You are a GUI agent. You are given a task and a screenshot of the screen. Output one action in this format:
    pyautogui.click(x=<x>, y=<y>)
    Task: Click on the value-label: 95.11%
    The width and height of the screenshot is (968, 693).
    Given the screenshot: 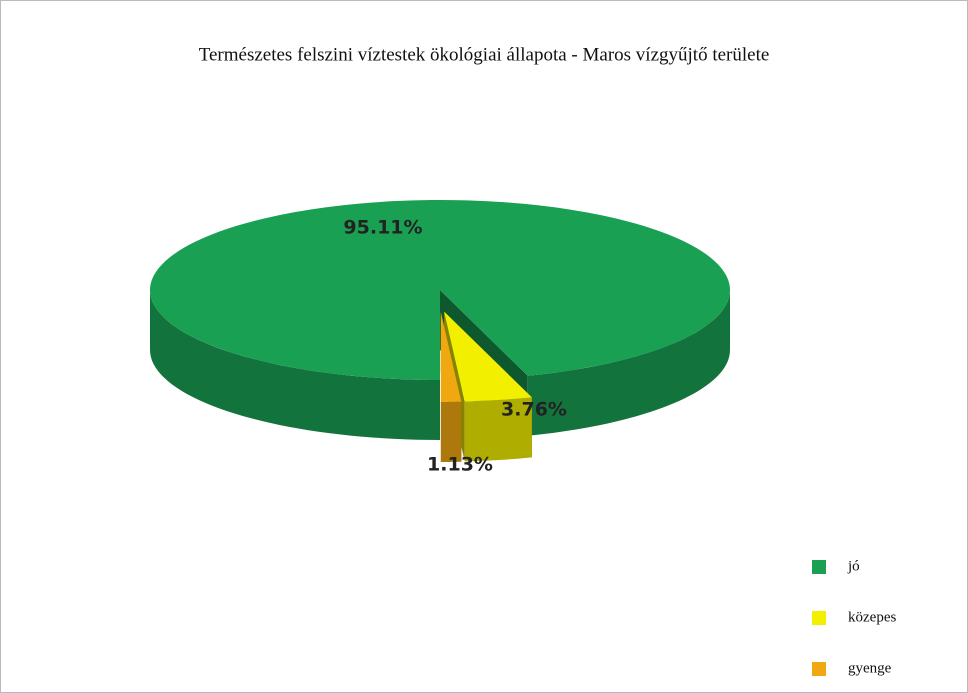 What is the action you would take?
    pyautogui.click(x=382, y=228)
    